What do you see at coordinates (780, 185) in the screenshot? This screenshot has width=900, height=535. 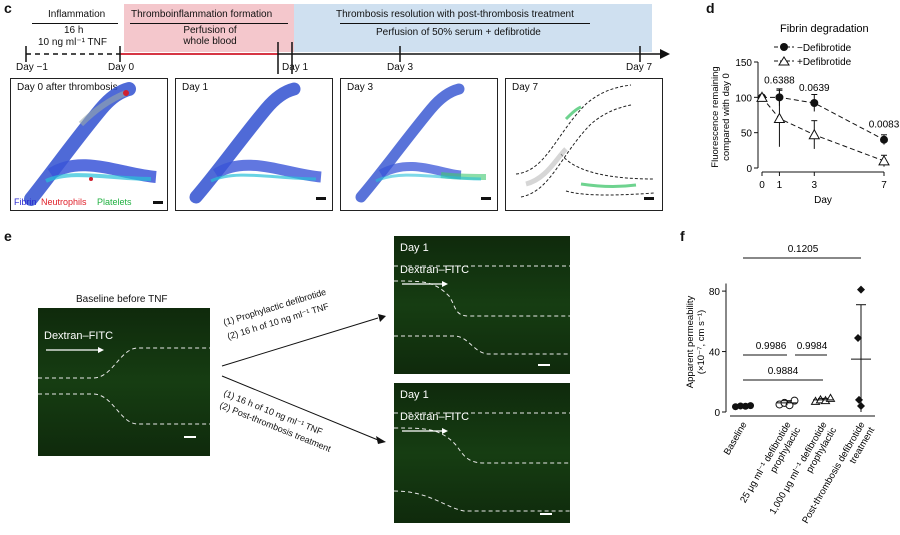 I see `x-tick-label: 1` at bounding box center [780, 185].